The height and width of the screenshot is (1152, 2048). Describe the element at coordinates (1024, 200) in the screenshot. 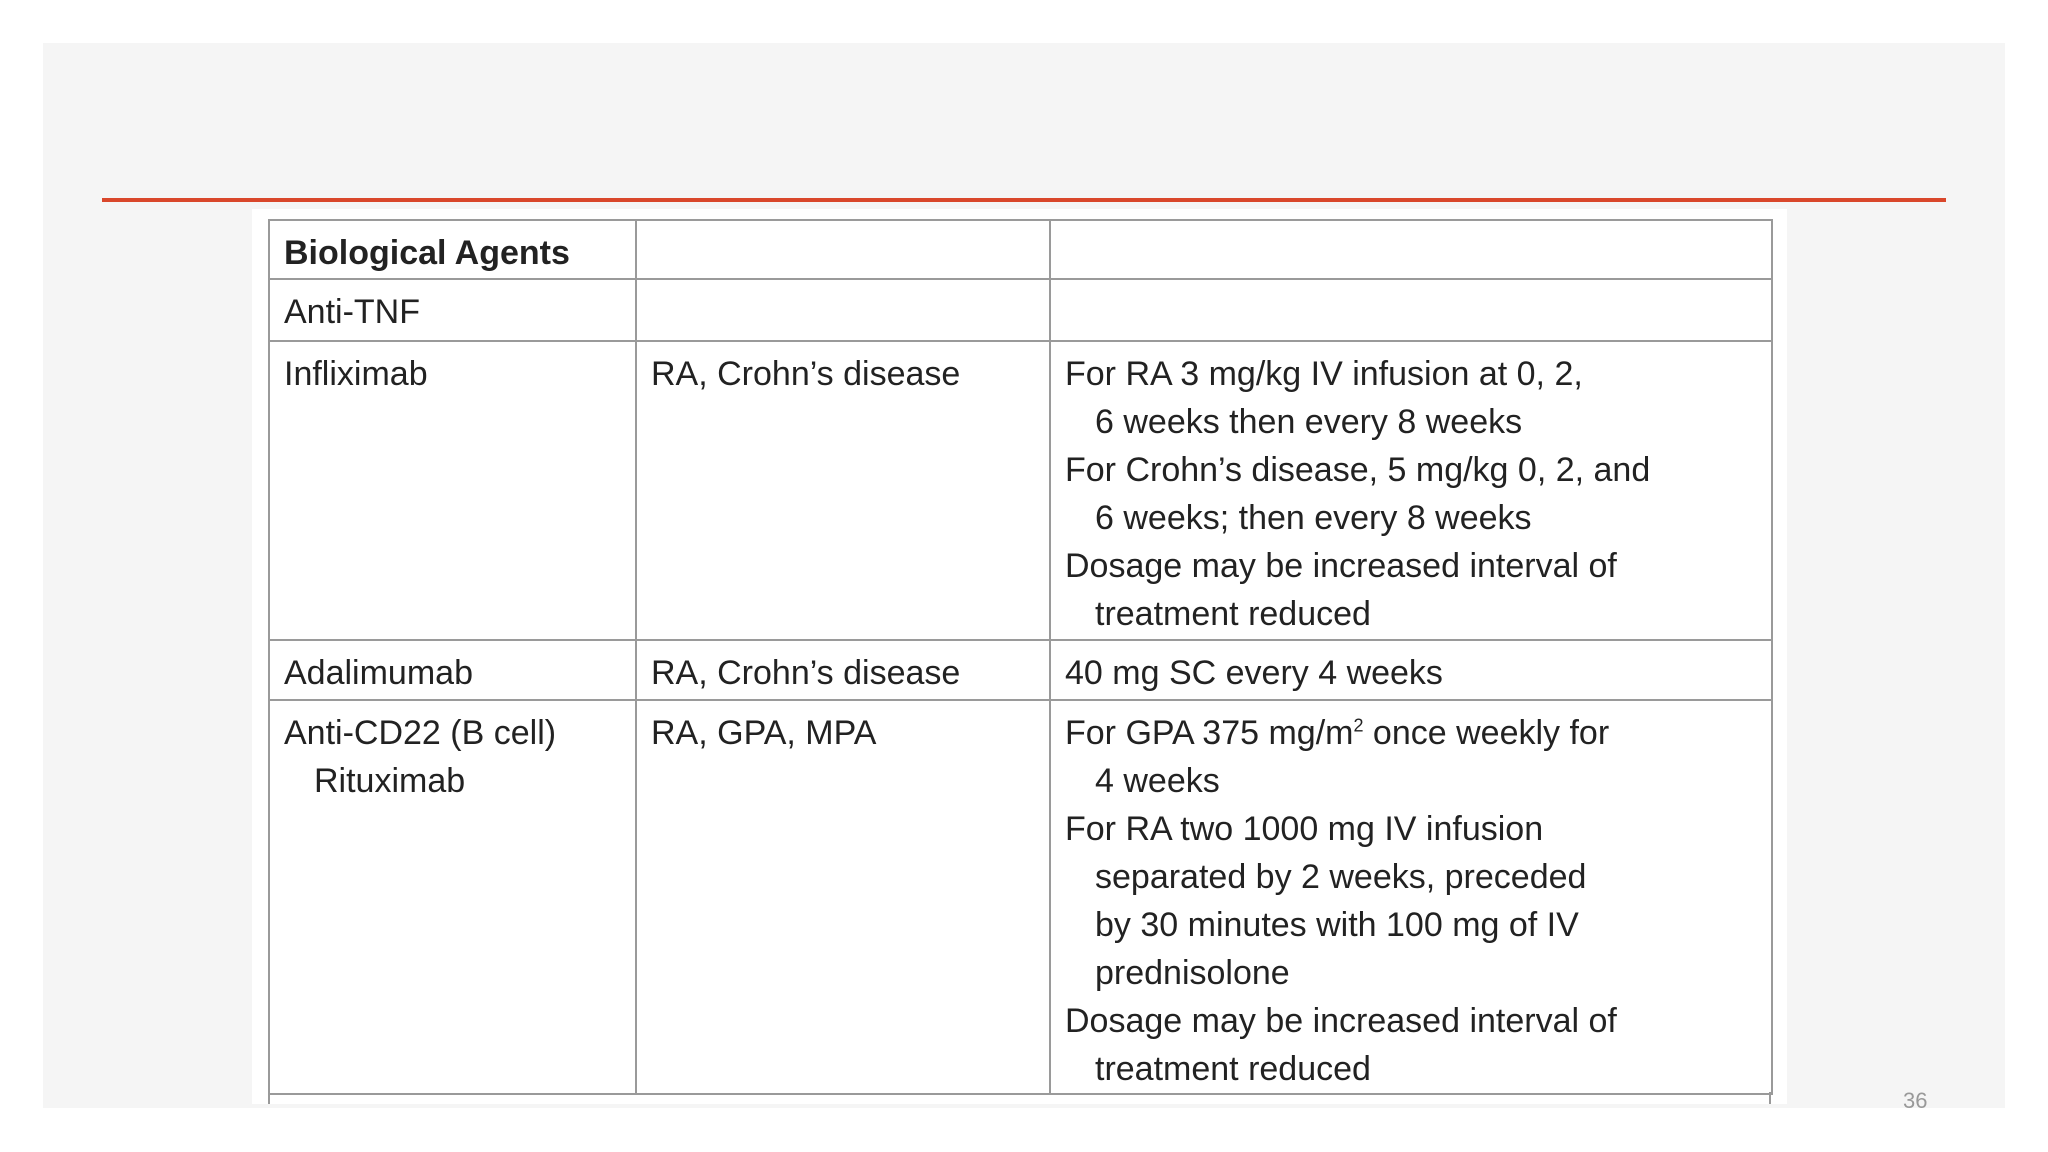

I see `title-rule` at that location.